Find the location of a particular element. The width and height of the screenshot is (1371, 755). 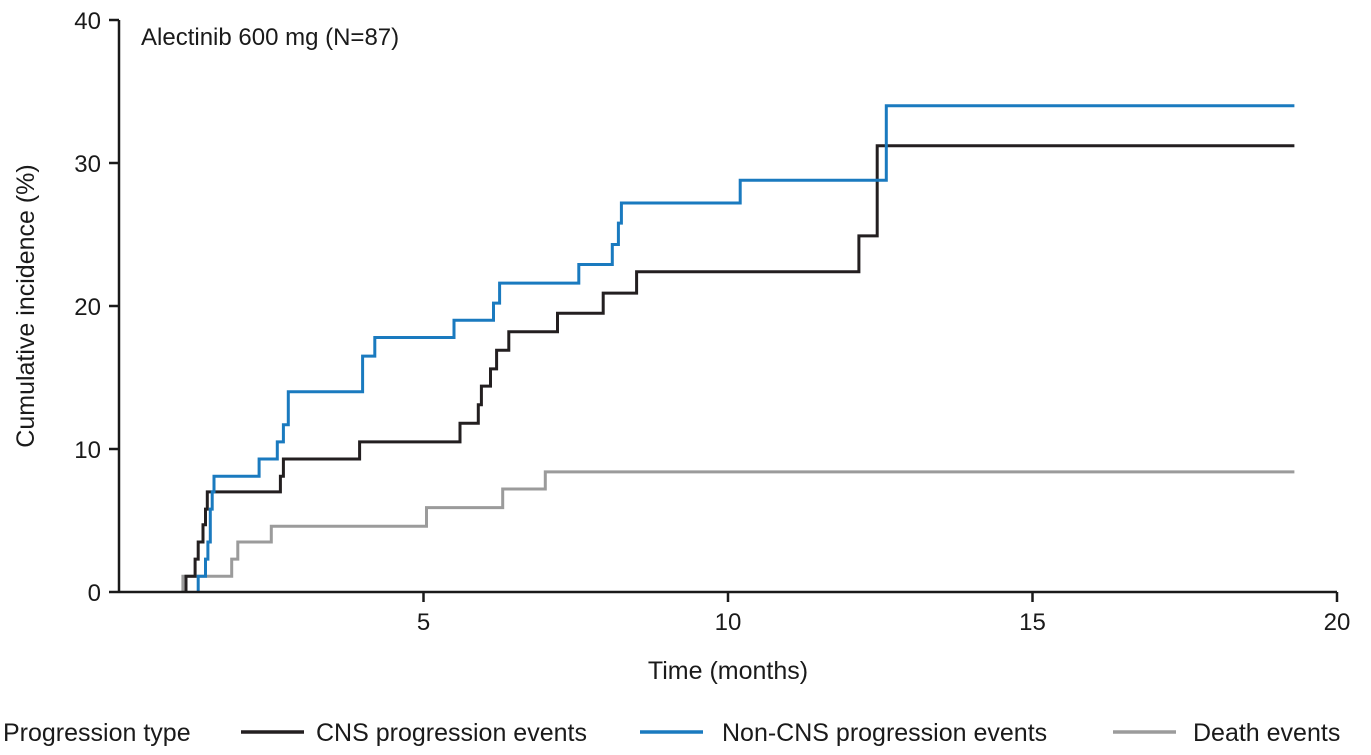

legend-label: Death events is located at coordinates (1266, 733).